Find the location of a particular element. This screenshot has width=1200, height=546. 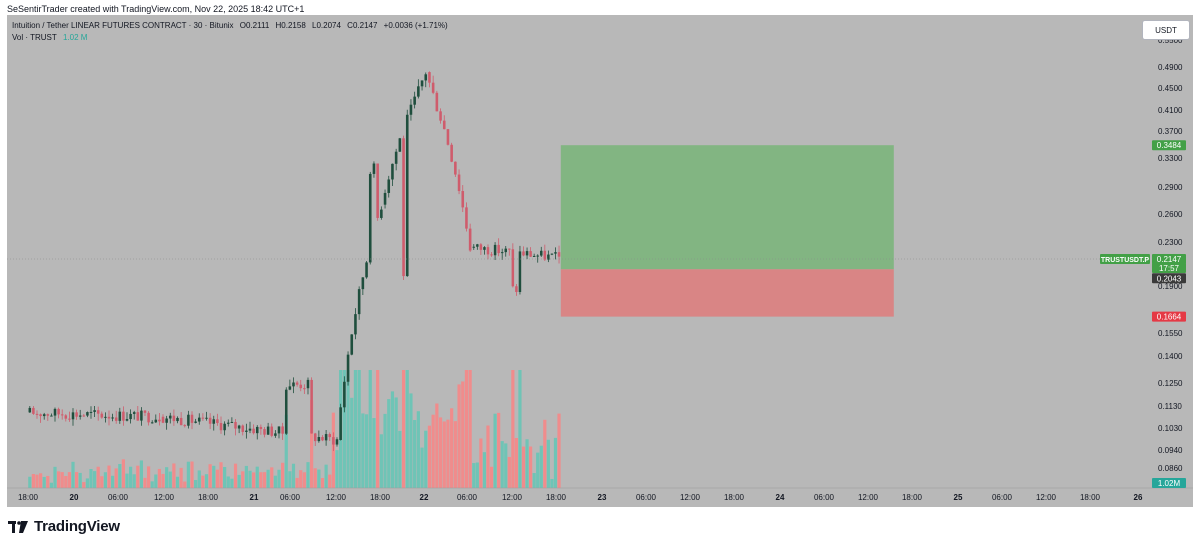

price-tag-value: 0.2043 is located at coordinates (1169, 278).